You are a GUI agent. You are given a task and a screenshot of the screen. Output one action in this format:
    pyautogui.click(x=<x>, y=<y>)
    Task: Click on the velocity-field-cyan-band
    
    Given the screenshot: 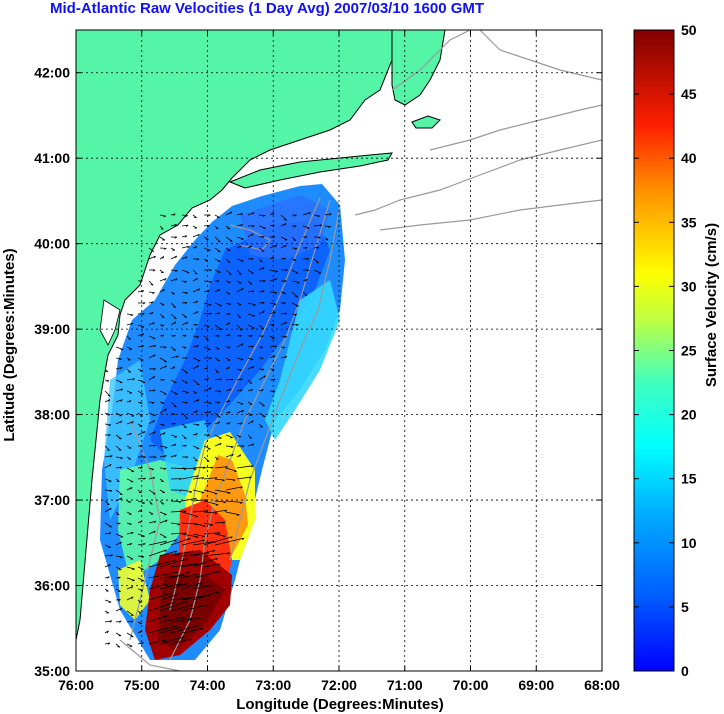 What is the action you would take?
    pyautogui.click(x=302, y=360)
    